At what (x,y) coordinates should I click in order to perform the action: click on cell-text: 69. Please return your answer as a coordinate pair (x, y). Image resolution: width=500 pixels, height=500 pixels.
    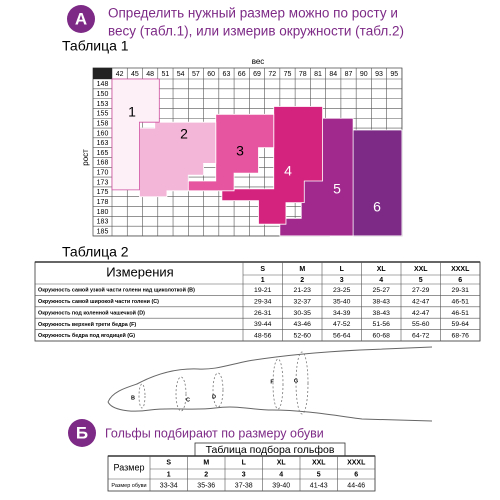
    Looking at the image, I should click on (257, 74).